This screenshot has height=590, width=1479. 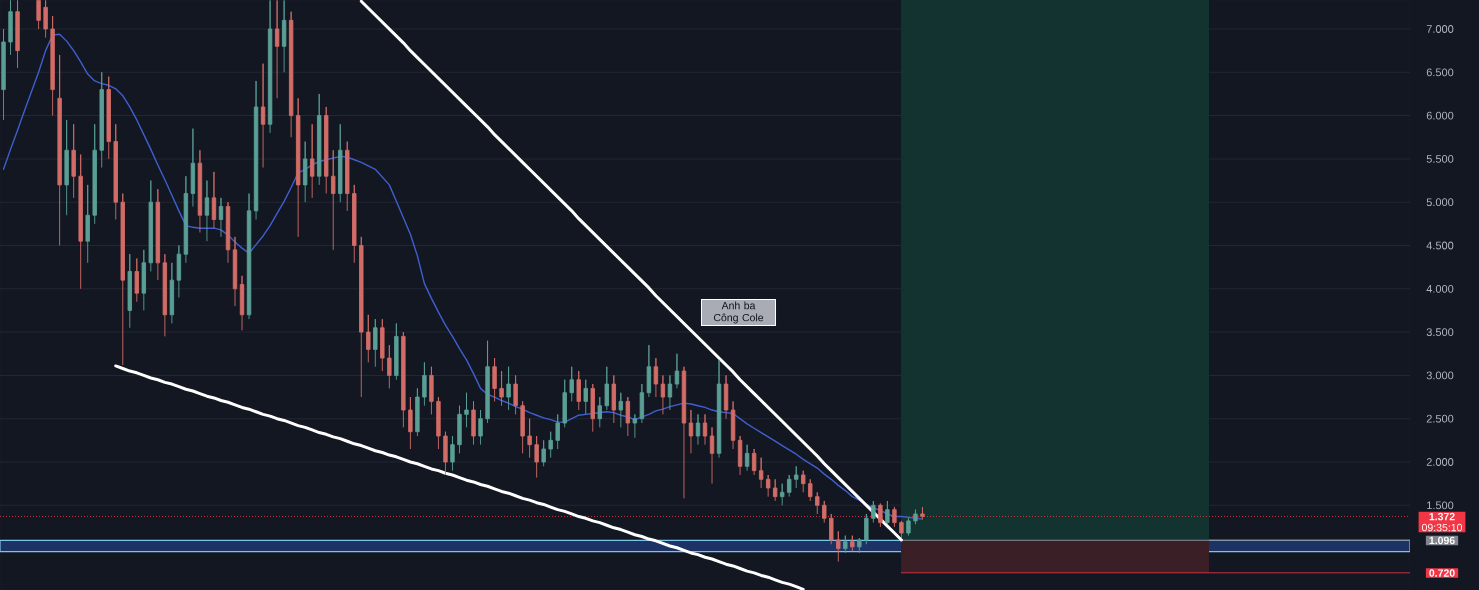 What do you see at coordinates (1440, 288) in the screenshot?
I see `y-tick-label: 4.000` at bounding box center [1440, 288].